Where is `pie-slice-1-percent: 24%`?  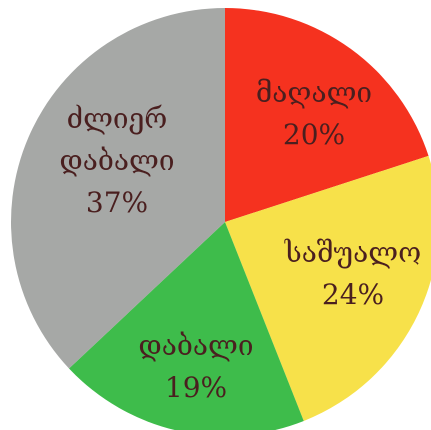 pie-slice-1-percent: 24% is located at coordinates (353, 294).